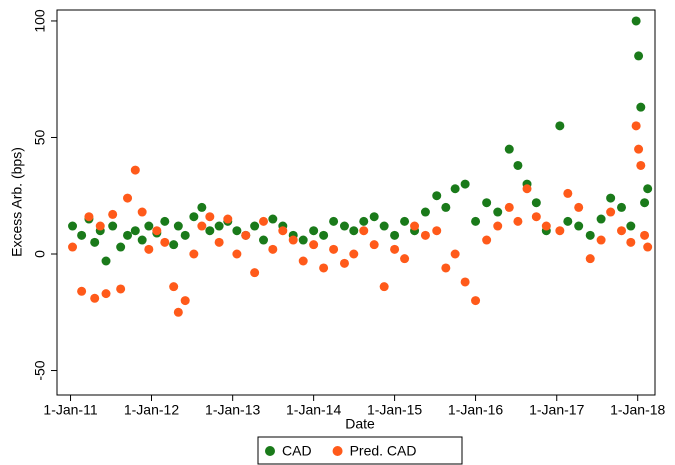  What do you see at coordinates (40, 21) in the screenshot?
I see `y-tick-label: 100` at bounding box center [40, 21].